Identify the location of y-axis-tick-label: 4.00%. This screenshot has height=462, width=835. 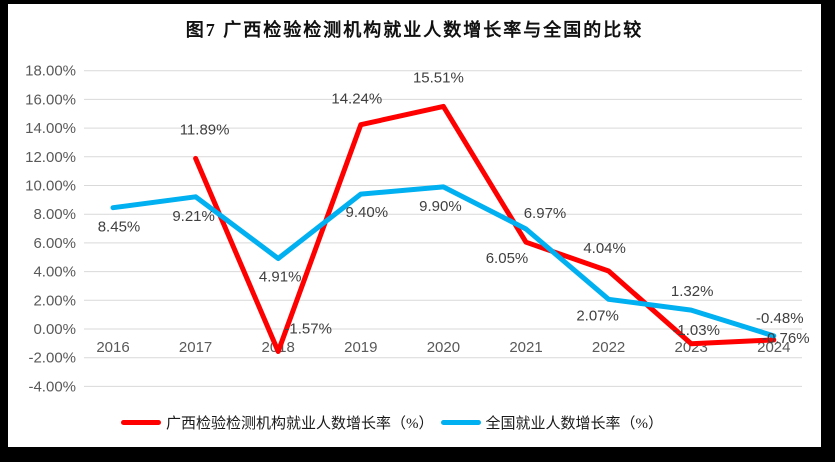
(54, 272).